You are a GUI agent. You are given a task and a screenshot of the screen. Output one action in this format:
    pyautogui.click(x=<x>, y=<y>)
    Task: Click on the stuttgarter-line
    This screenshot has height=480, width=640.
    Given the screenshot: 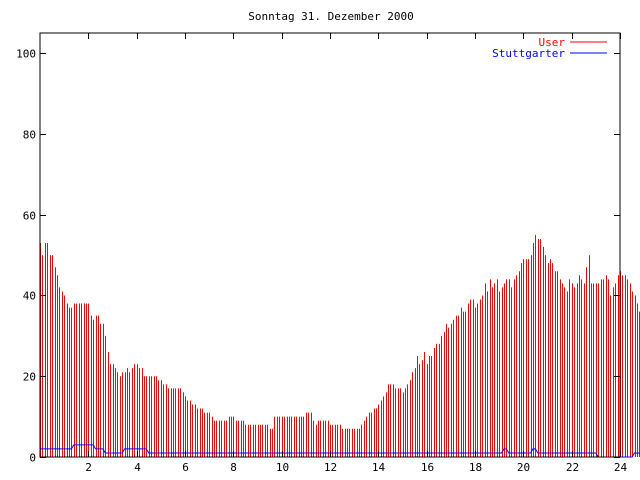 What is the action you would take?
    pyautogui.click(x=340, y=451)
    